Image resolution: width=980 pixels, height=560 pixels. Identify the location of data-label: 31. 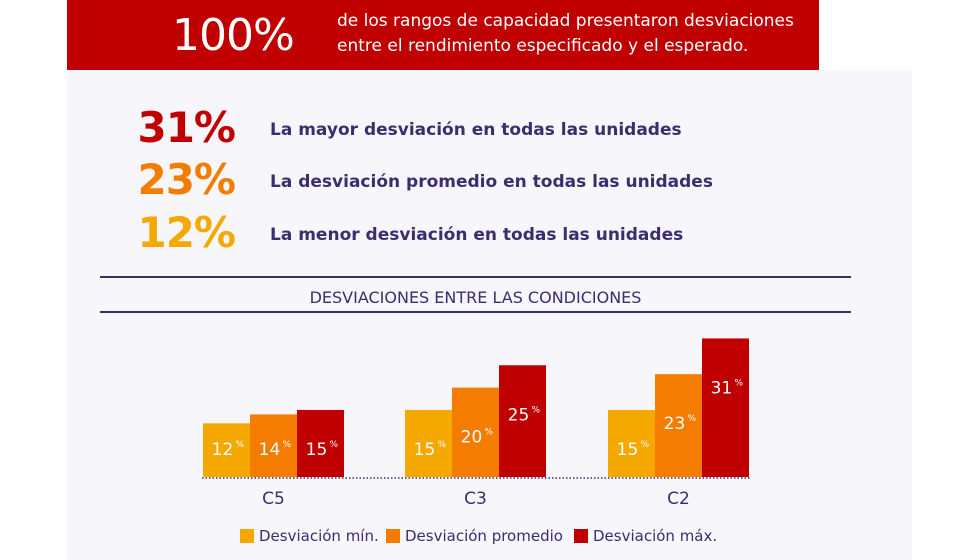
(722, 388).